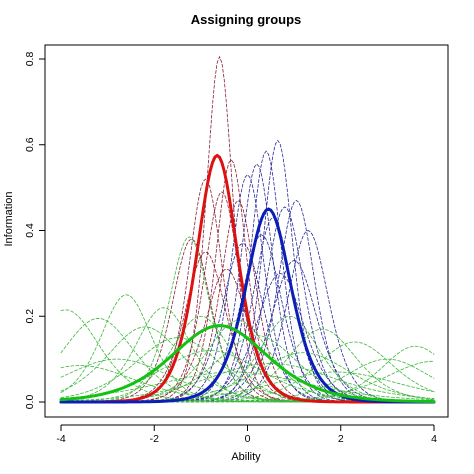 This screenshot has height=474, width=474. What do you see at coordinates (30, 230) in the screenshot?
I see `y-tick-label: 0.4` at bounding box center [30, 230].